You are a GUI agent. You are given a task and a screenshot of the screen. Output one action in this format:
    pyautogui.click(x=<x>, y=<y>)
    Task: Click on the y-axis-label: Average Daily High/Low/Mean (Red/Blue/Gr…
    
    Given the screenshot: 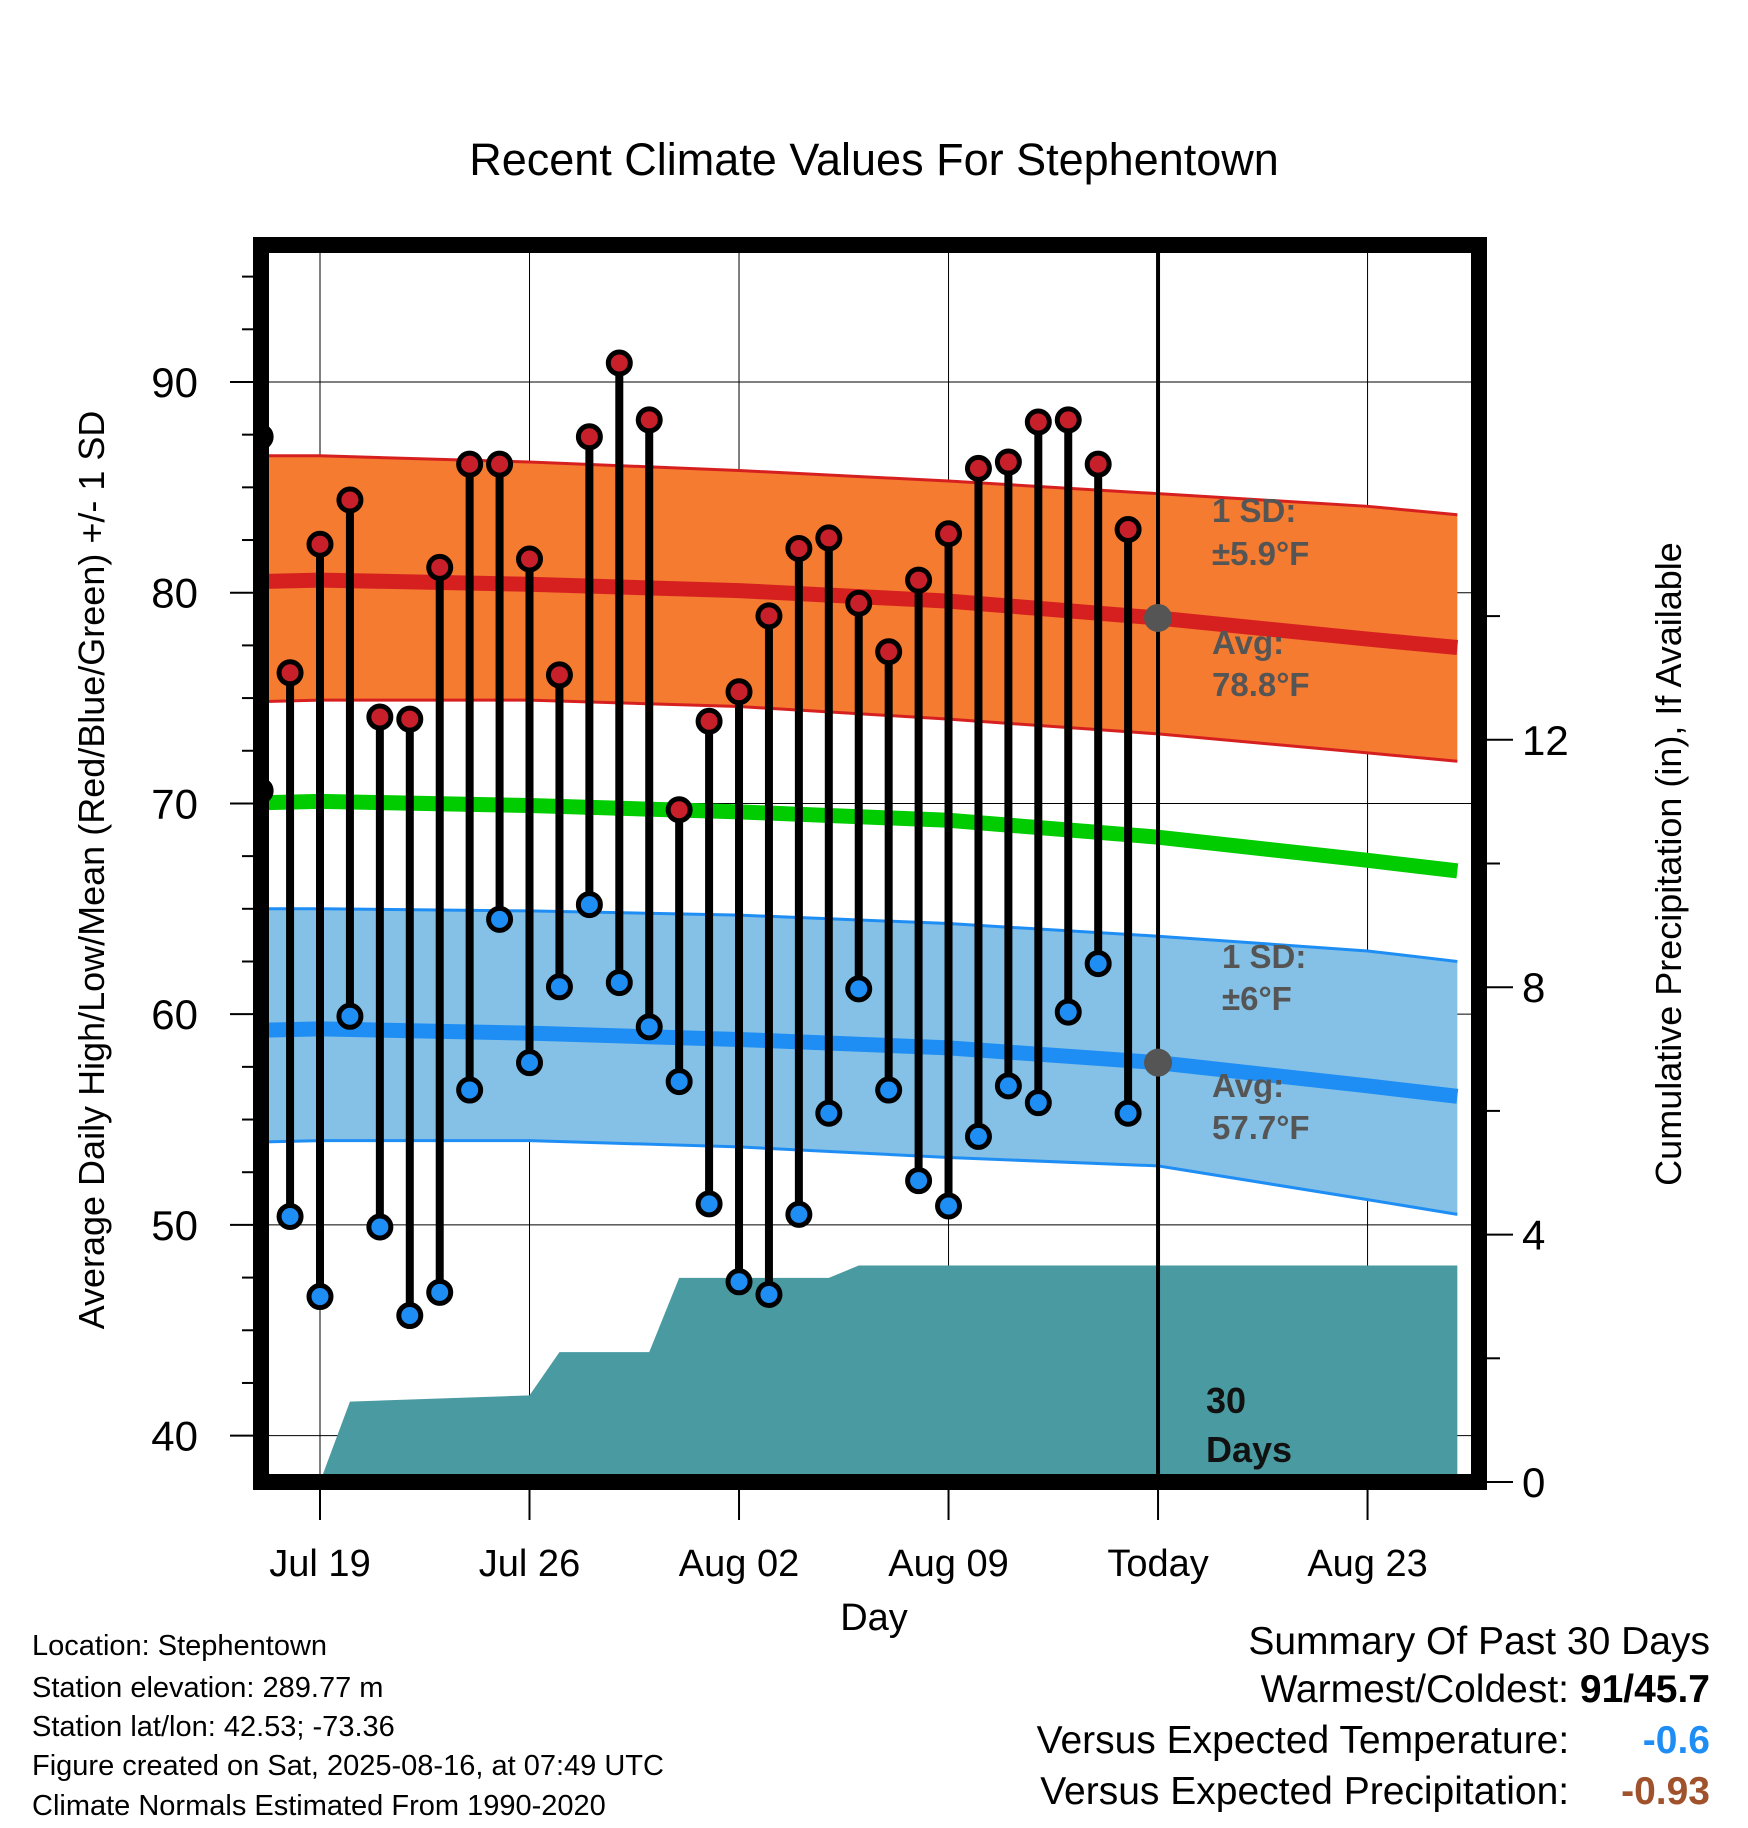 What is the action you would take?
    pyautogui.click(x=91, y=870)
    